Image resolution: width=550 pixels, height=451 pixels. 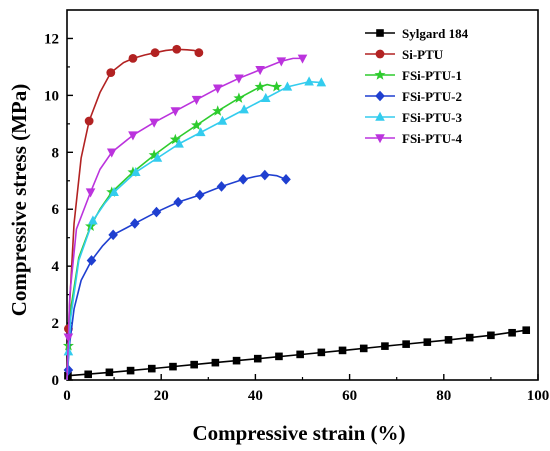 What do you see at coordinates (435, 33) in the screenshot?
I see `legend-label: Sylgard 184` at bounding box center [435, 33].